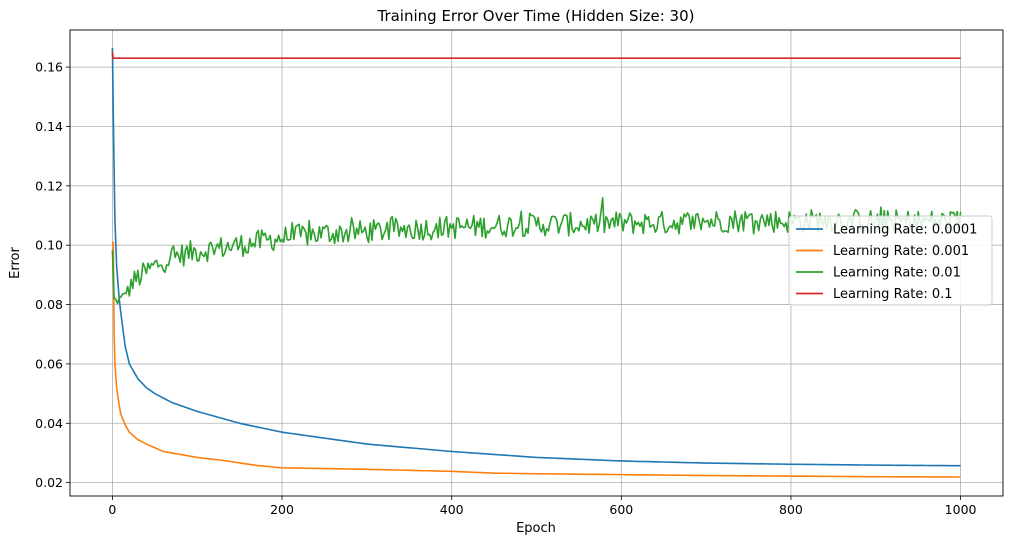 The width and height of the screenshot is (1010, 545). I want to click on y-tick-label: 0.10, so click(49, 245).